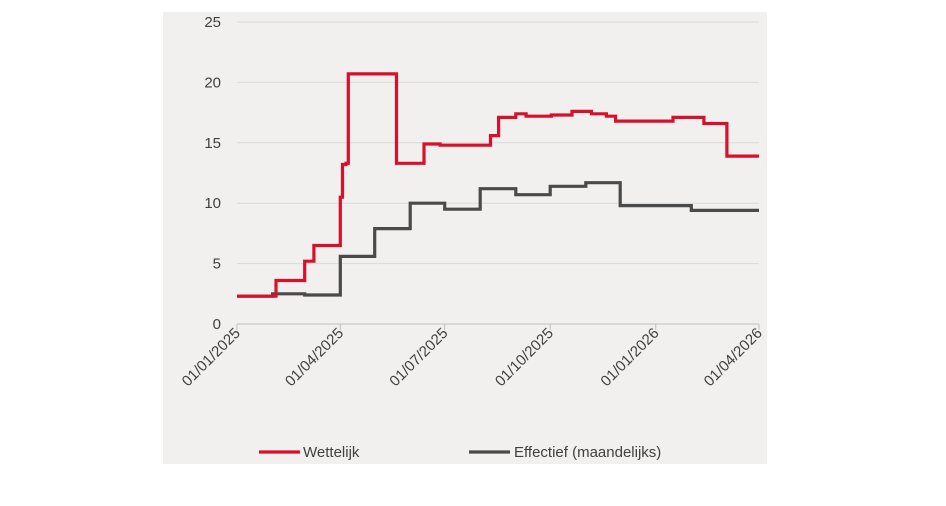 The height and width of the screenshot is (506, 946). Describe the element at coordinates (217, 324) in the screenshot. I see `y-tick-label: 0` at that location.